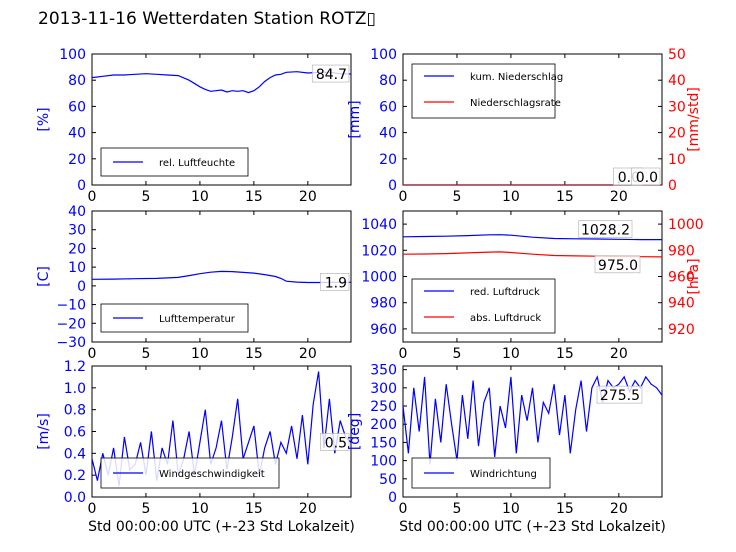  Describe the element at coordinates (605, 231) in the screenshot. I see `last-value-label: 1028.2` at that location.